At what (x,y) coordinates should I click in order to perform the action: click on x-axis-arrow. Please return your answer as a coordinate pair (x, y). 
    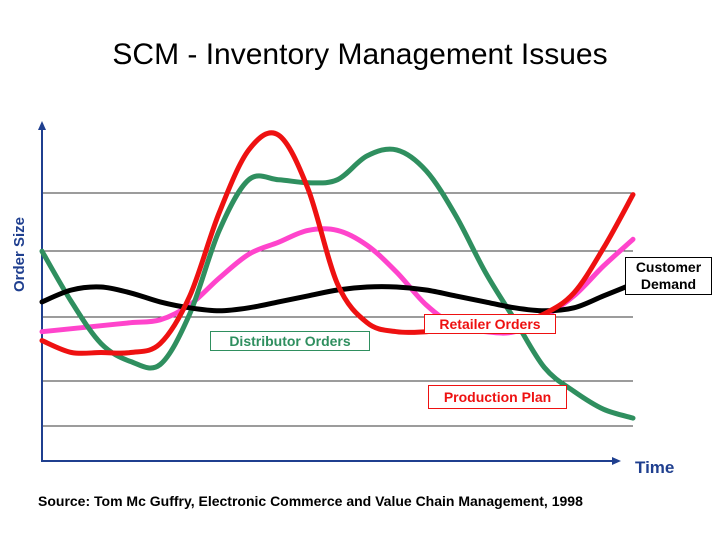
    Looking at the image, I should click on (616, 461).